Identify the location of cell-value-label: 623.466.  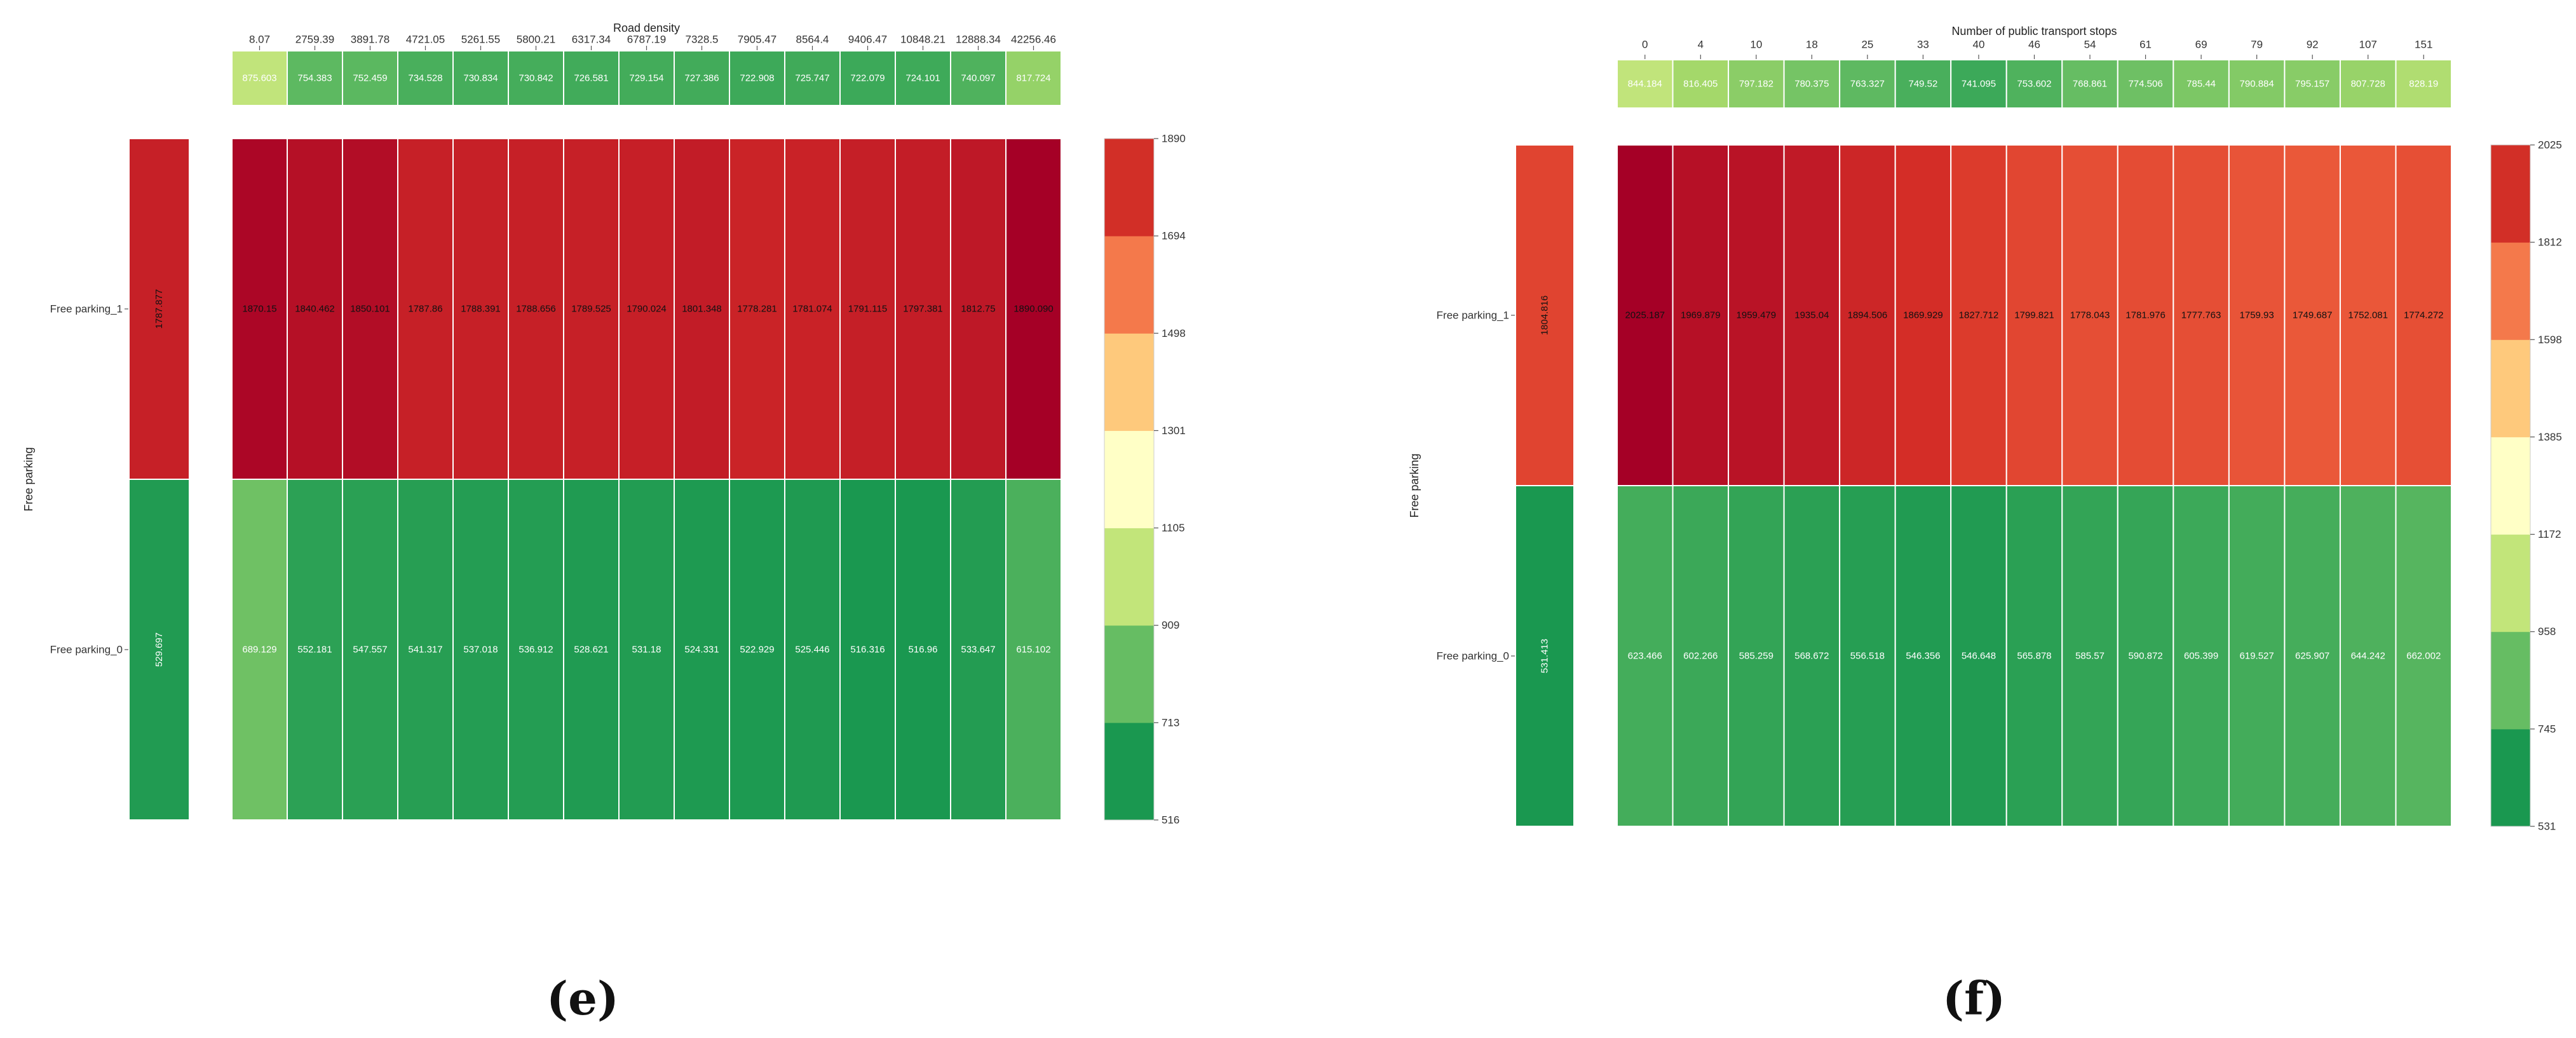
(1645, 656).